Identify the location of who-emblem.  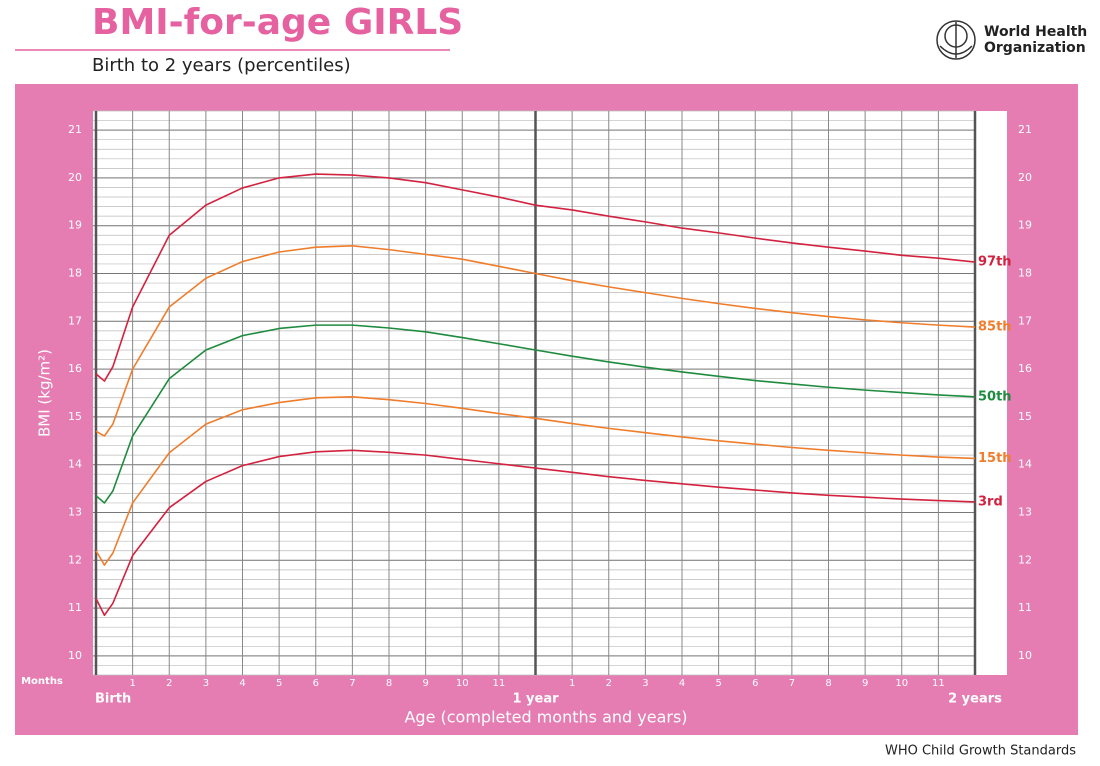
(956, 40).